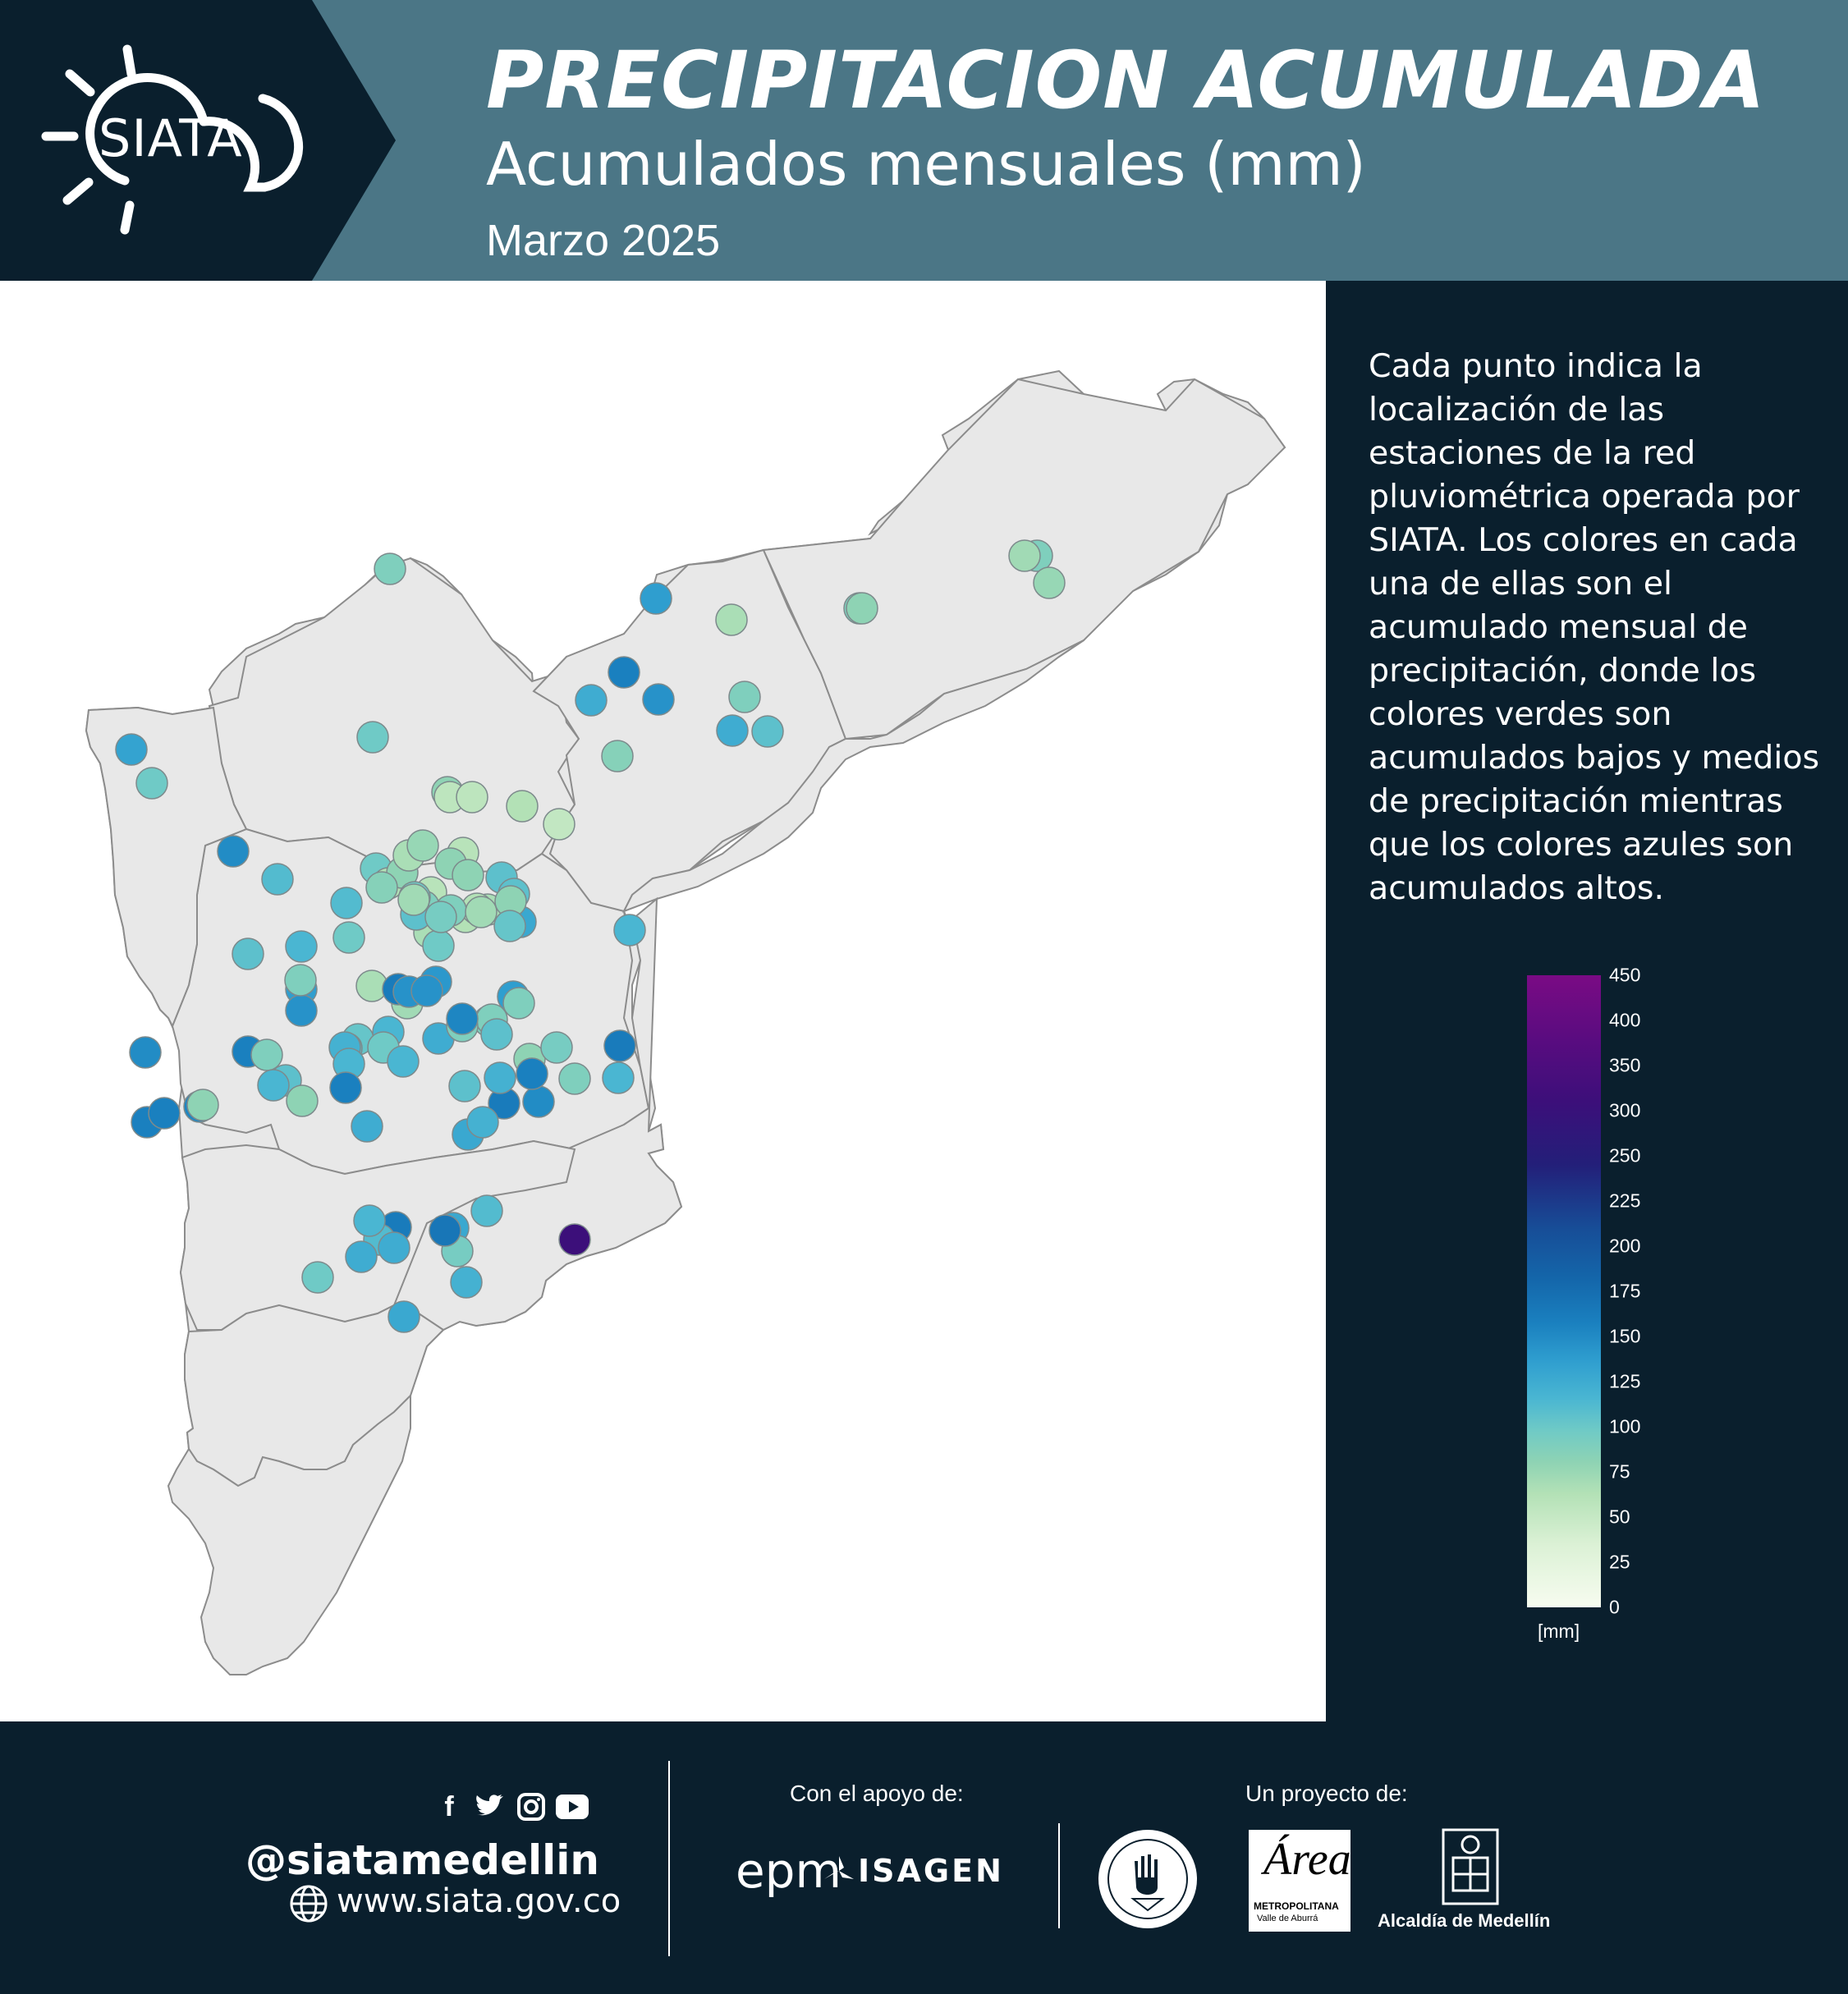 This screenshot has height=1994, width=1848. I want to click on area-logo-line1: METROPOLITANA, so click(1296, 1906).